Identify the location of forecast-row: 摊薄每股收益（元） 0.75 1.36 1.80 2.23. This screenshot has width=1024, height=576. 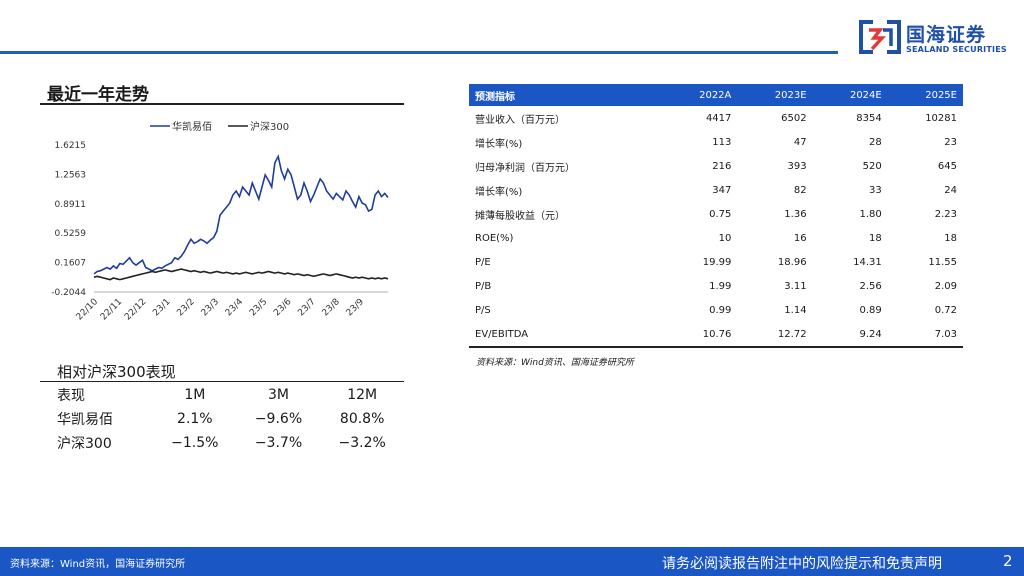
(716, 214).